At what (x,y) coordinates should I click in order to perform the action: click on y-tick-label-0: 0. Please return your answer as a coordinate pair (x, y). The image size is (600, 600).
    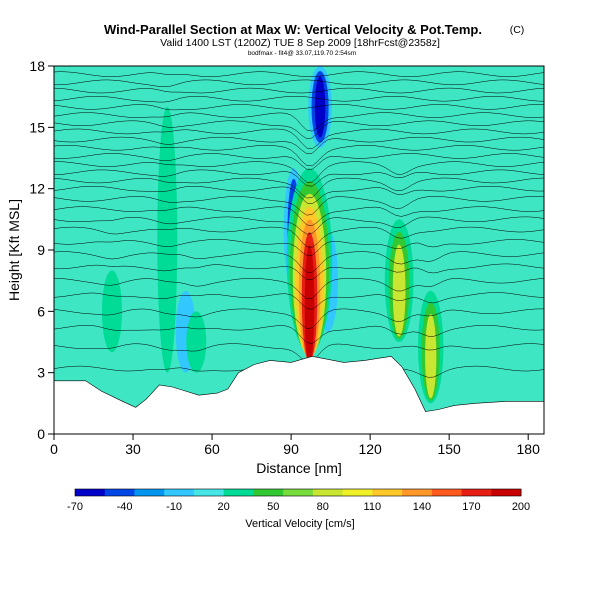
    Looking at the image, I should click on (41, 434).